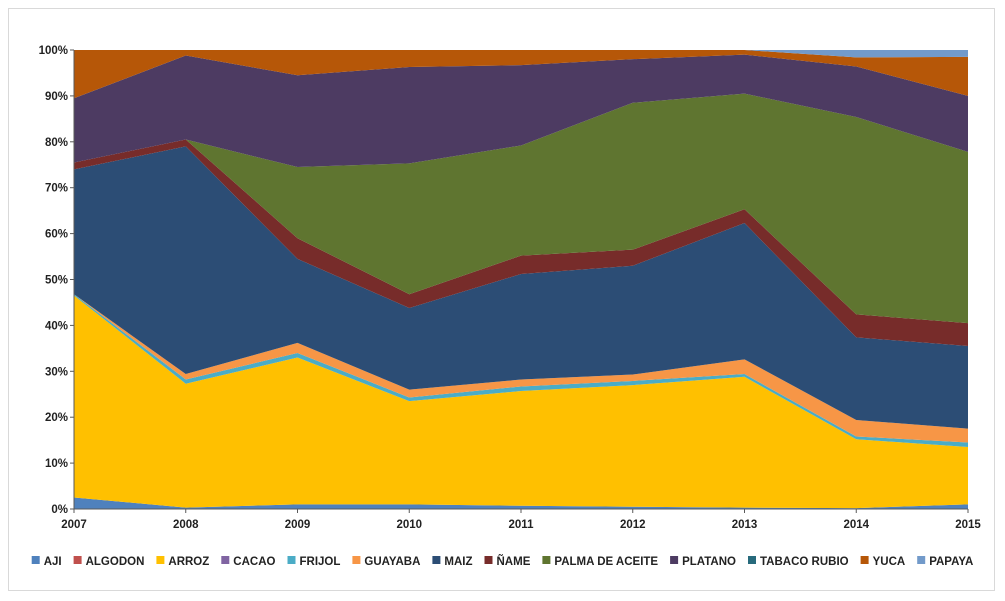  I want to click on x-tick-label: 2014, so click(856, 525).